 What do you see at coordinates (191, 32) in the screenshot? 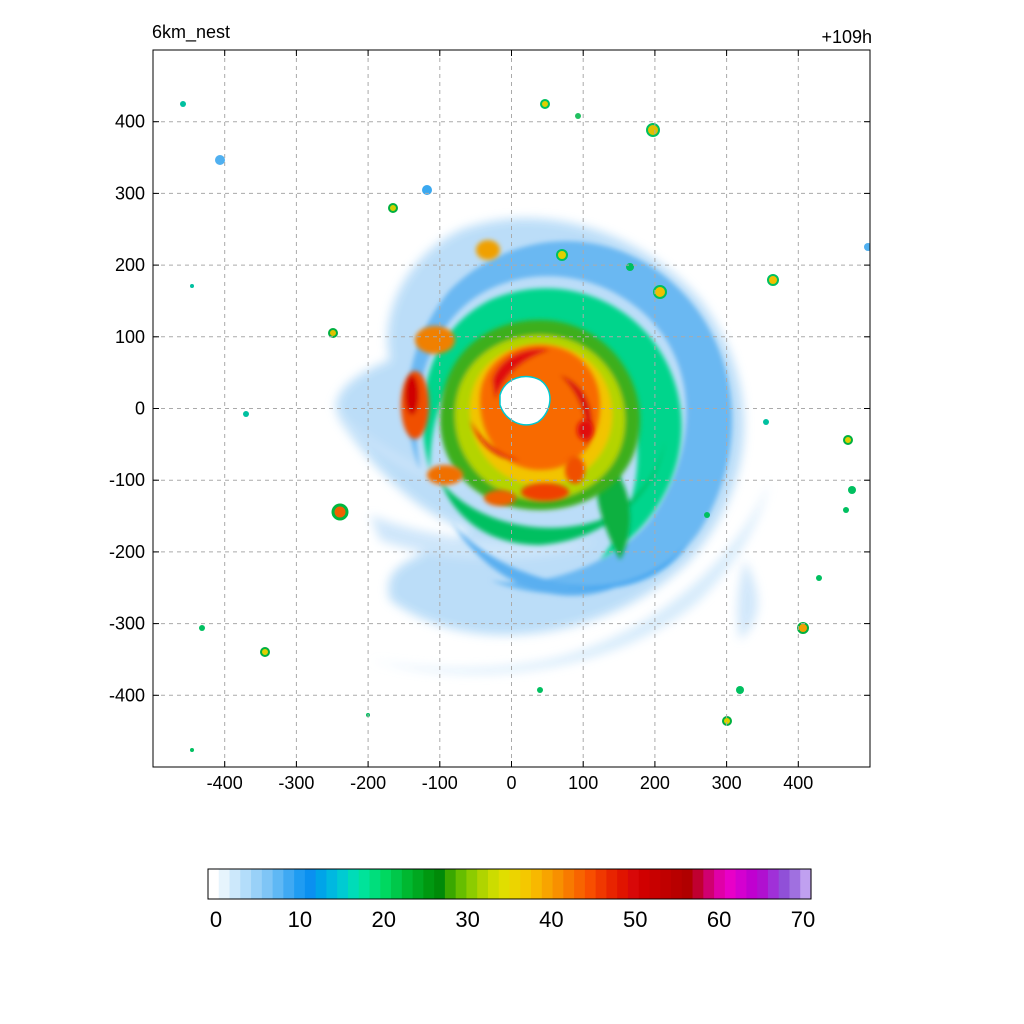
I see `domain-label: 6km_nest` at bounding box center [191, 32].